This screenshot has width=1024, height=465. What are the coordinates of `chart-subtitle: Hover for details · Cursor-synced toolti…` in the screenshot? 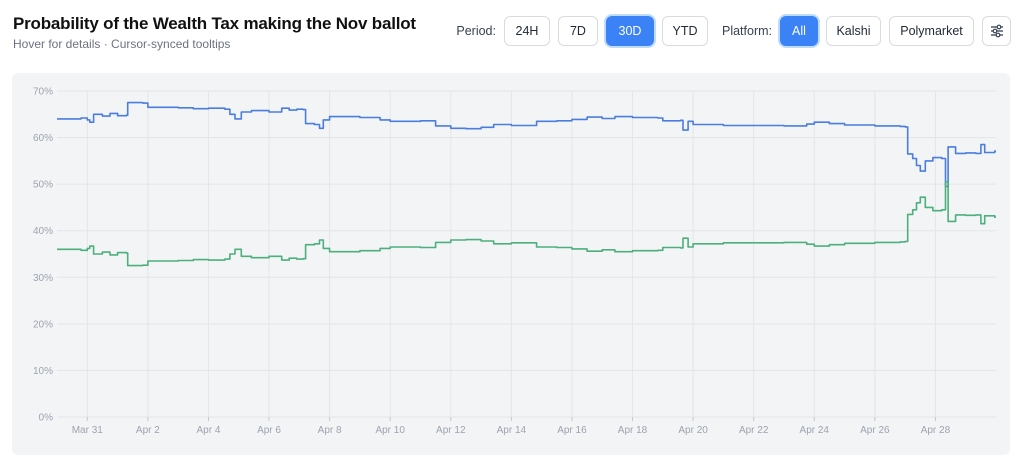 It's located at (122, 44).